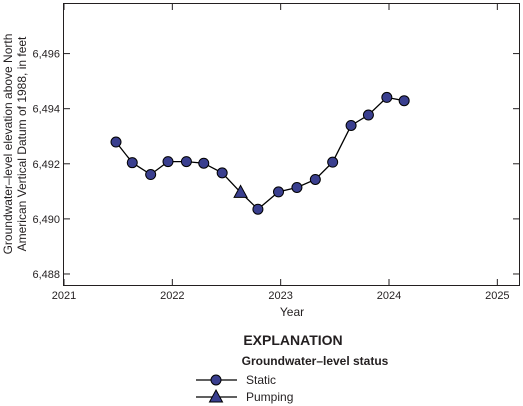  I want to click on y-tick-label: 6,490, so click(46, 220).